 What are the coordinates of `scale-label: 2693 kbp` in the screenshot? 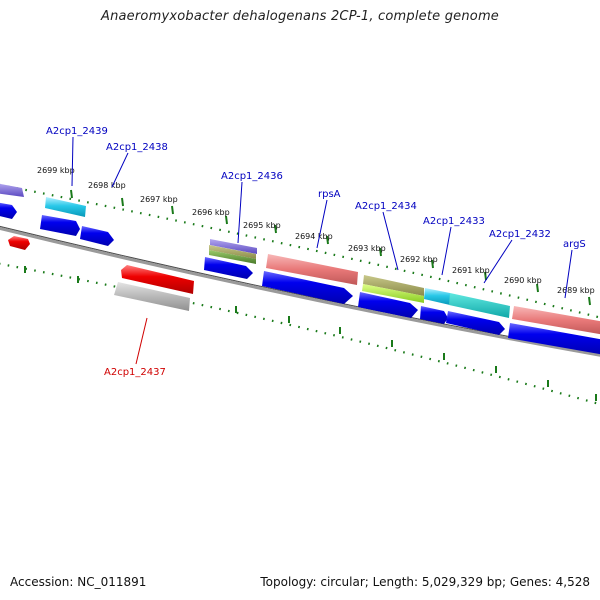 It's located at (367, 248).